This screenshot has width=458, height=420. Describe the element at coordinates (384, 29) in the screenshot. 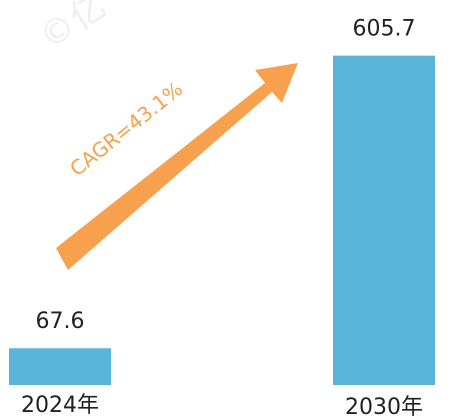

I see `value-label-1: 605.7` at that location.